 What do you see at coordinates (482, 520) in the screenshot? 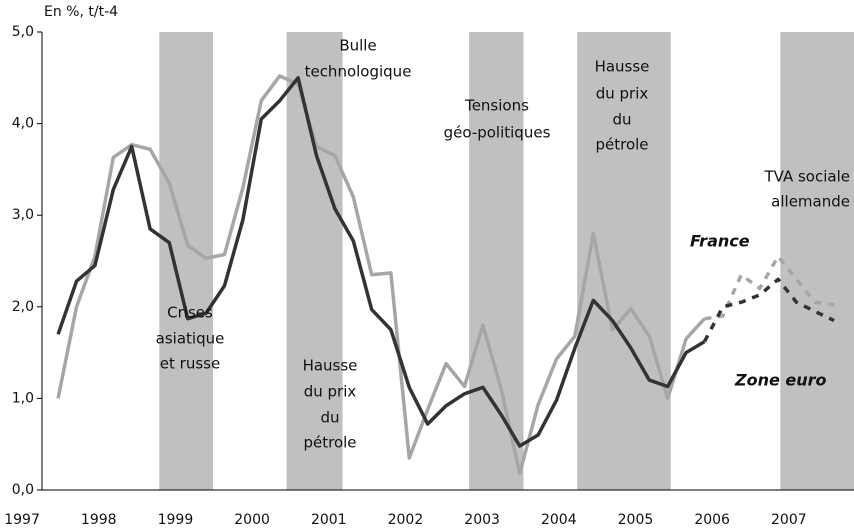
I see `x-tick-label: 2003` at bounding box center [482, 520].